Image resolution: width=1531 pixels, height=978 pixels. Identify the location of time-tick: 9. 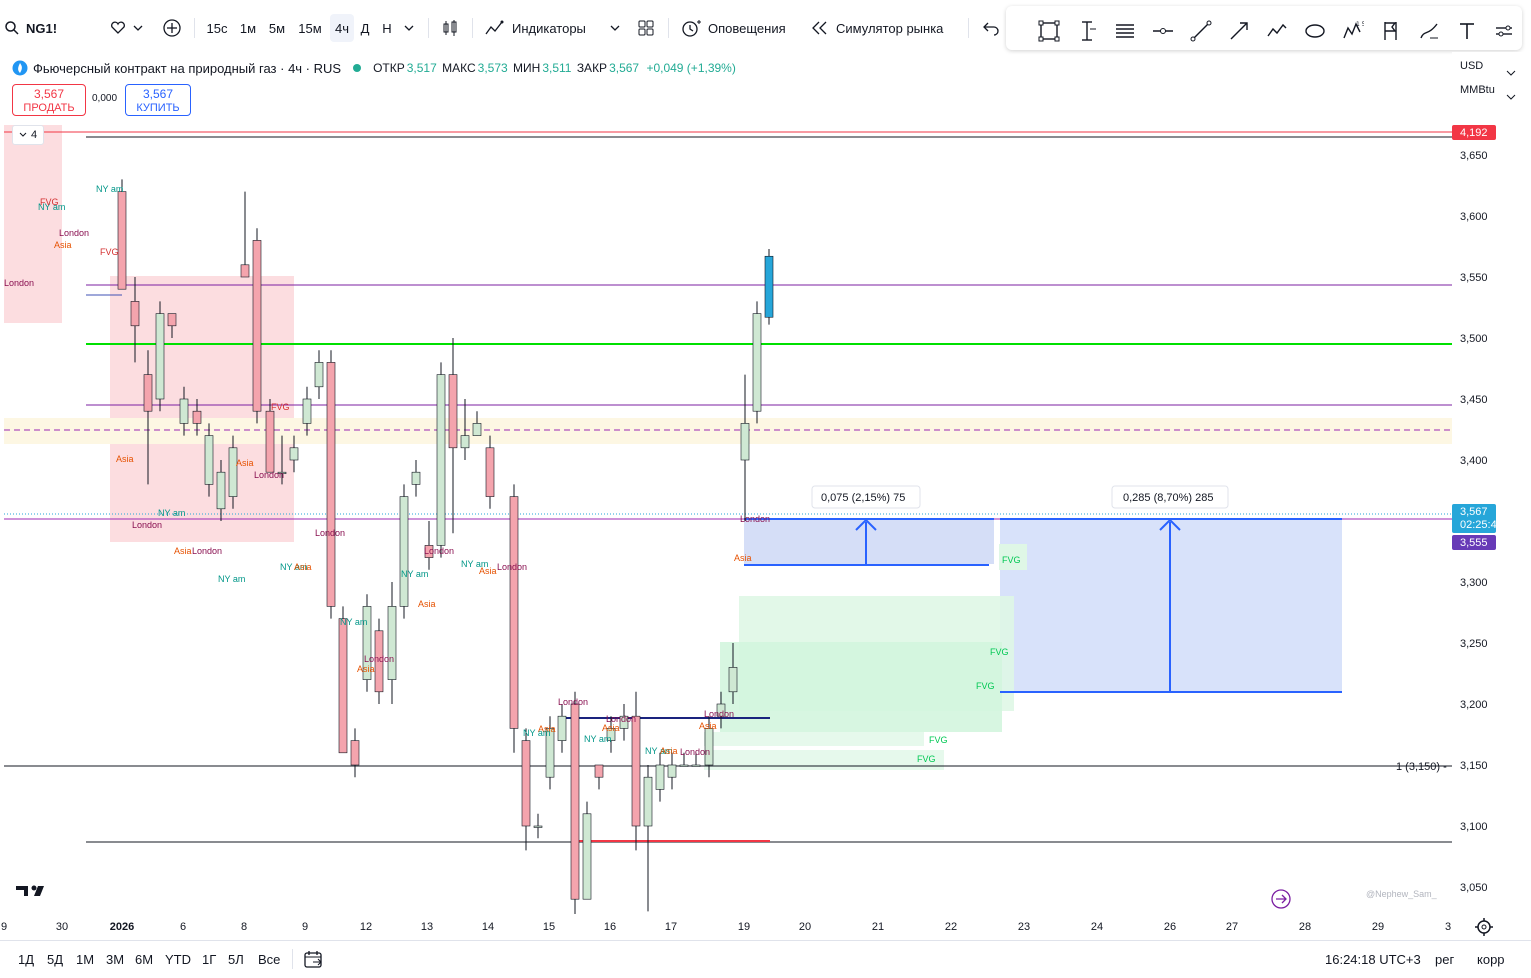
(4, 927).